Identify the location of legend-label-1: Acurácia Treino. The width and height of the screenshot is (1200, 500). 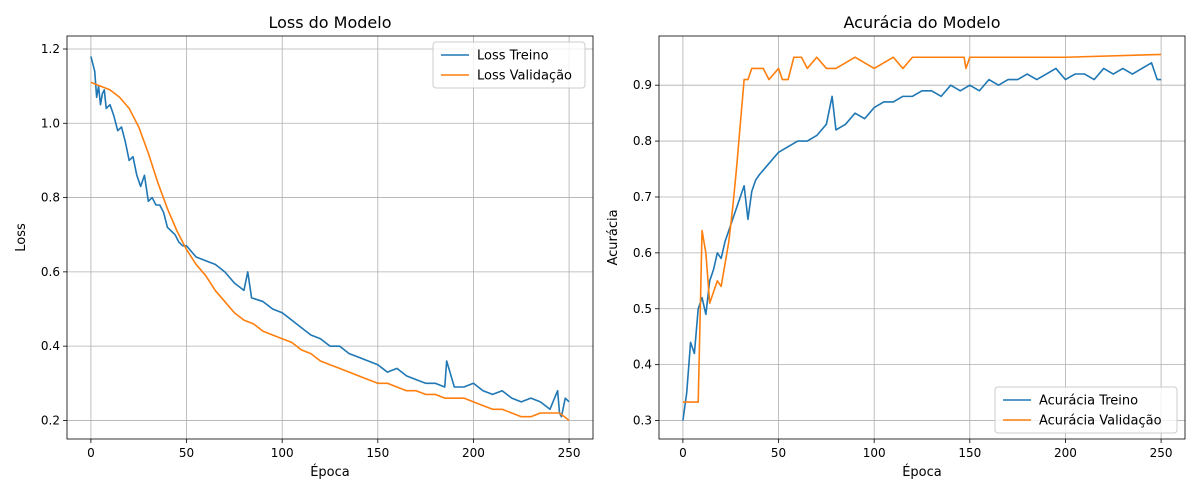
(1088, 401).